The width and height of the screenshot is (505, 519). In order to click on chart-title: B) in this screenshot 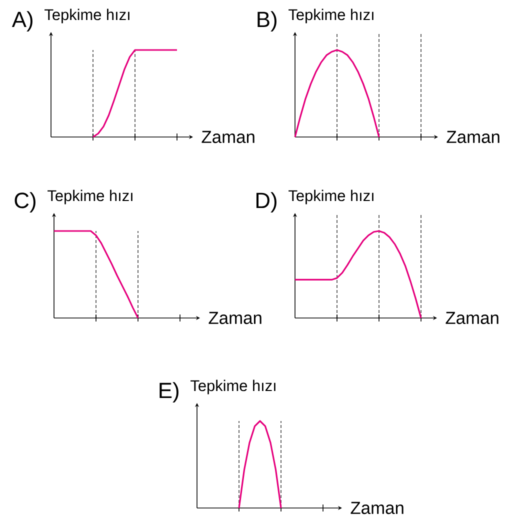, I will do `click(267, 21)`.